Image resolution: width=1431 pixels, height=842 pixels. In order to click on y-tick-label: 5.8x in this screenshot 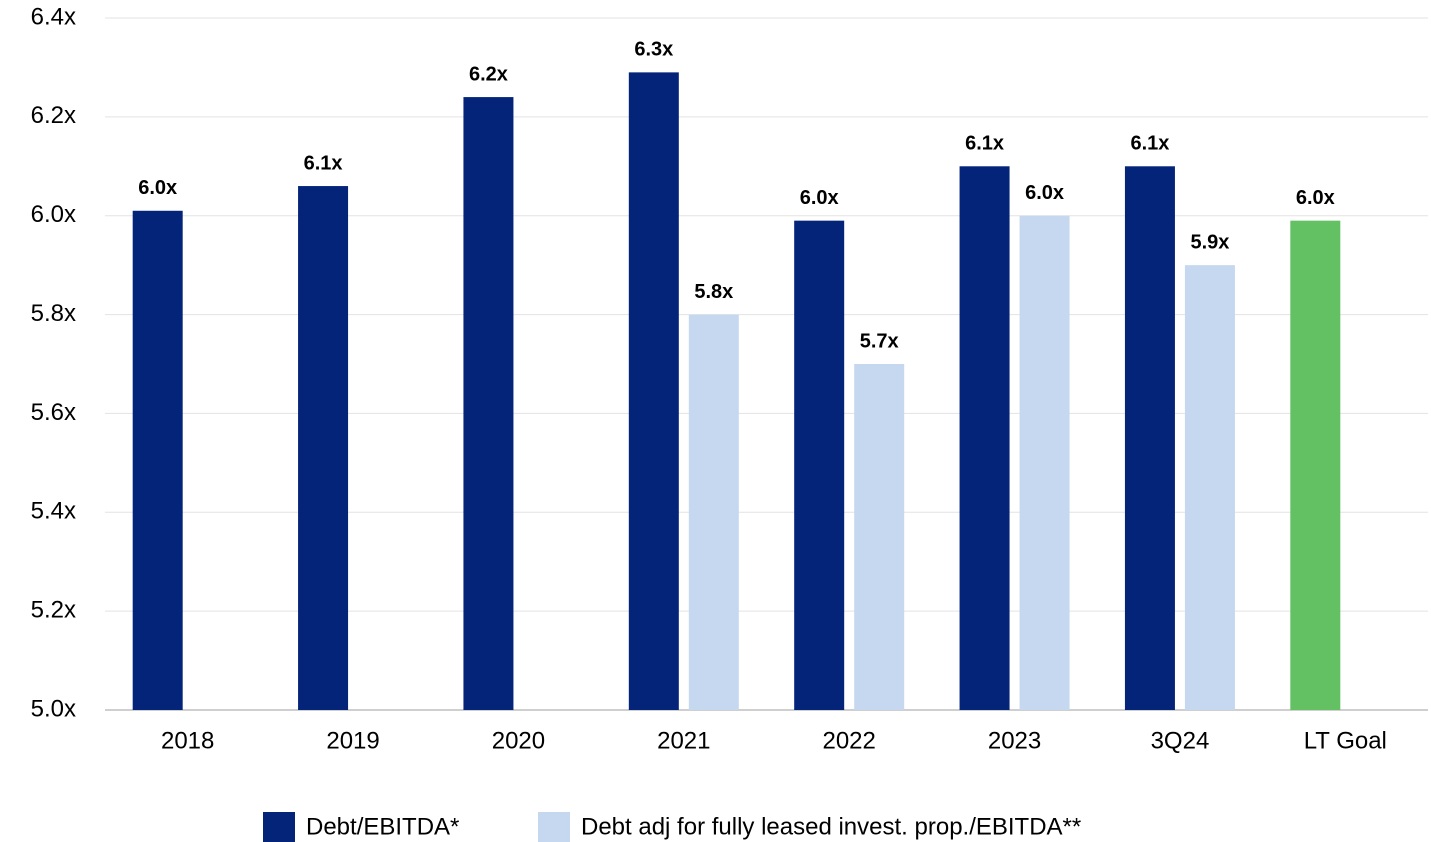, I will do `click(53, 313)`.